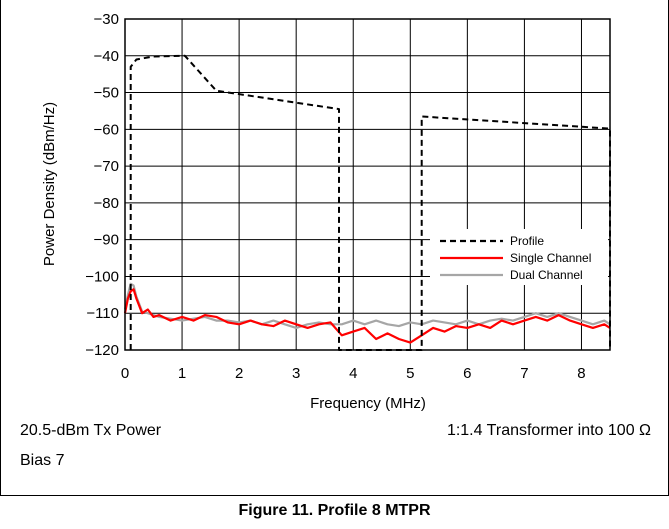 The image size is (669, 529). I want to click on y-tick-label: −40, so click(106, 56).